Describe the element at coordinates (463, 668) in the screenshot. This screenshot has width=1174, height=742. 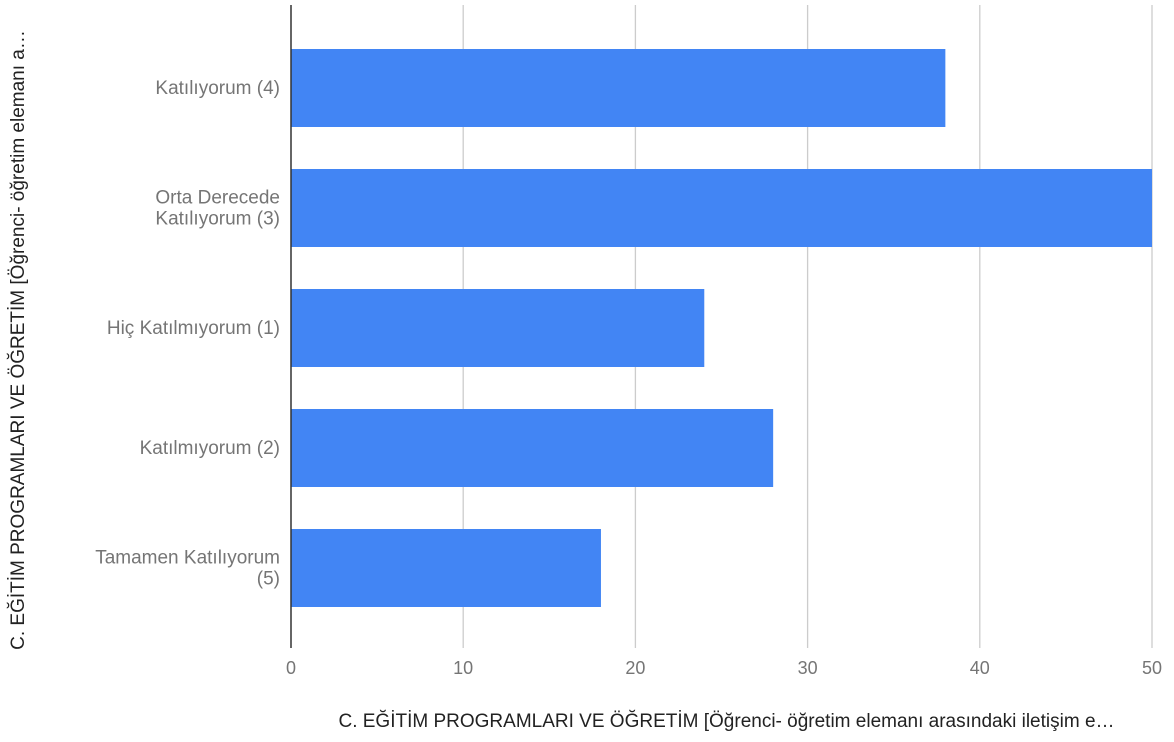
I see `x-tick-label: 10` at that location.